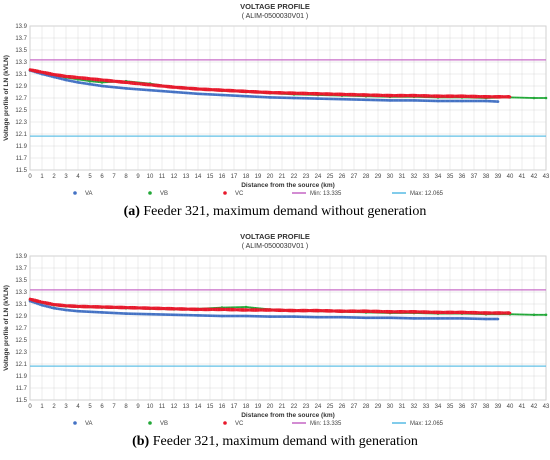  Describe the element at coordinates (354, 407) in the screenshot. I see `x-tick-label: 27` at that location.